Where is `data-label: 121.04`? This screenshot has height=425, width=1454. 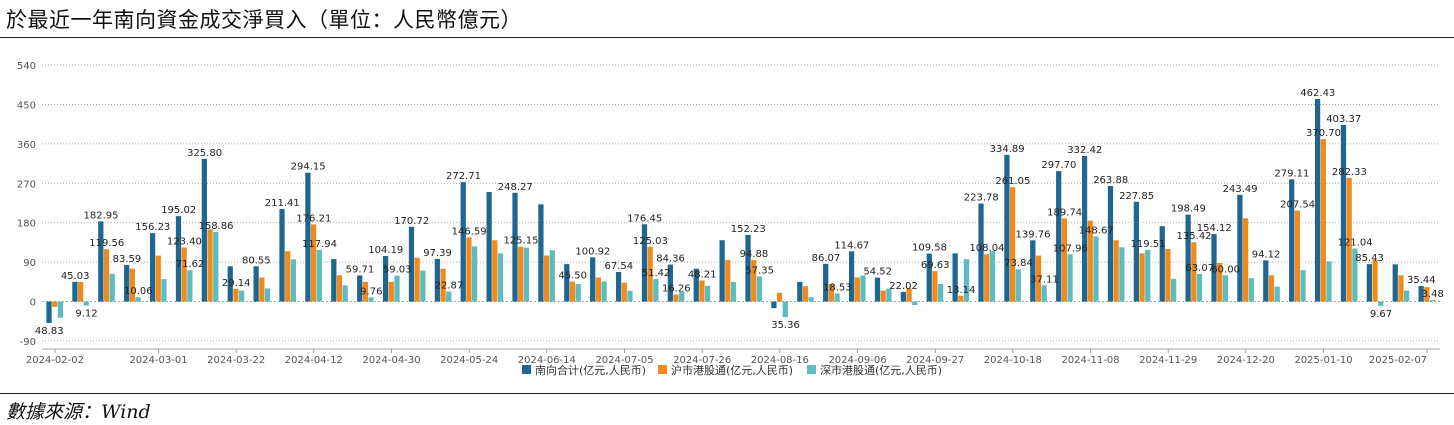 data-label: 121.04 is located at coordinates (1355, 243).